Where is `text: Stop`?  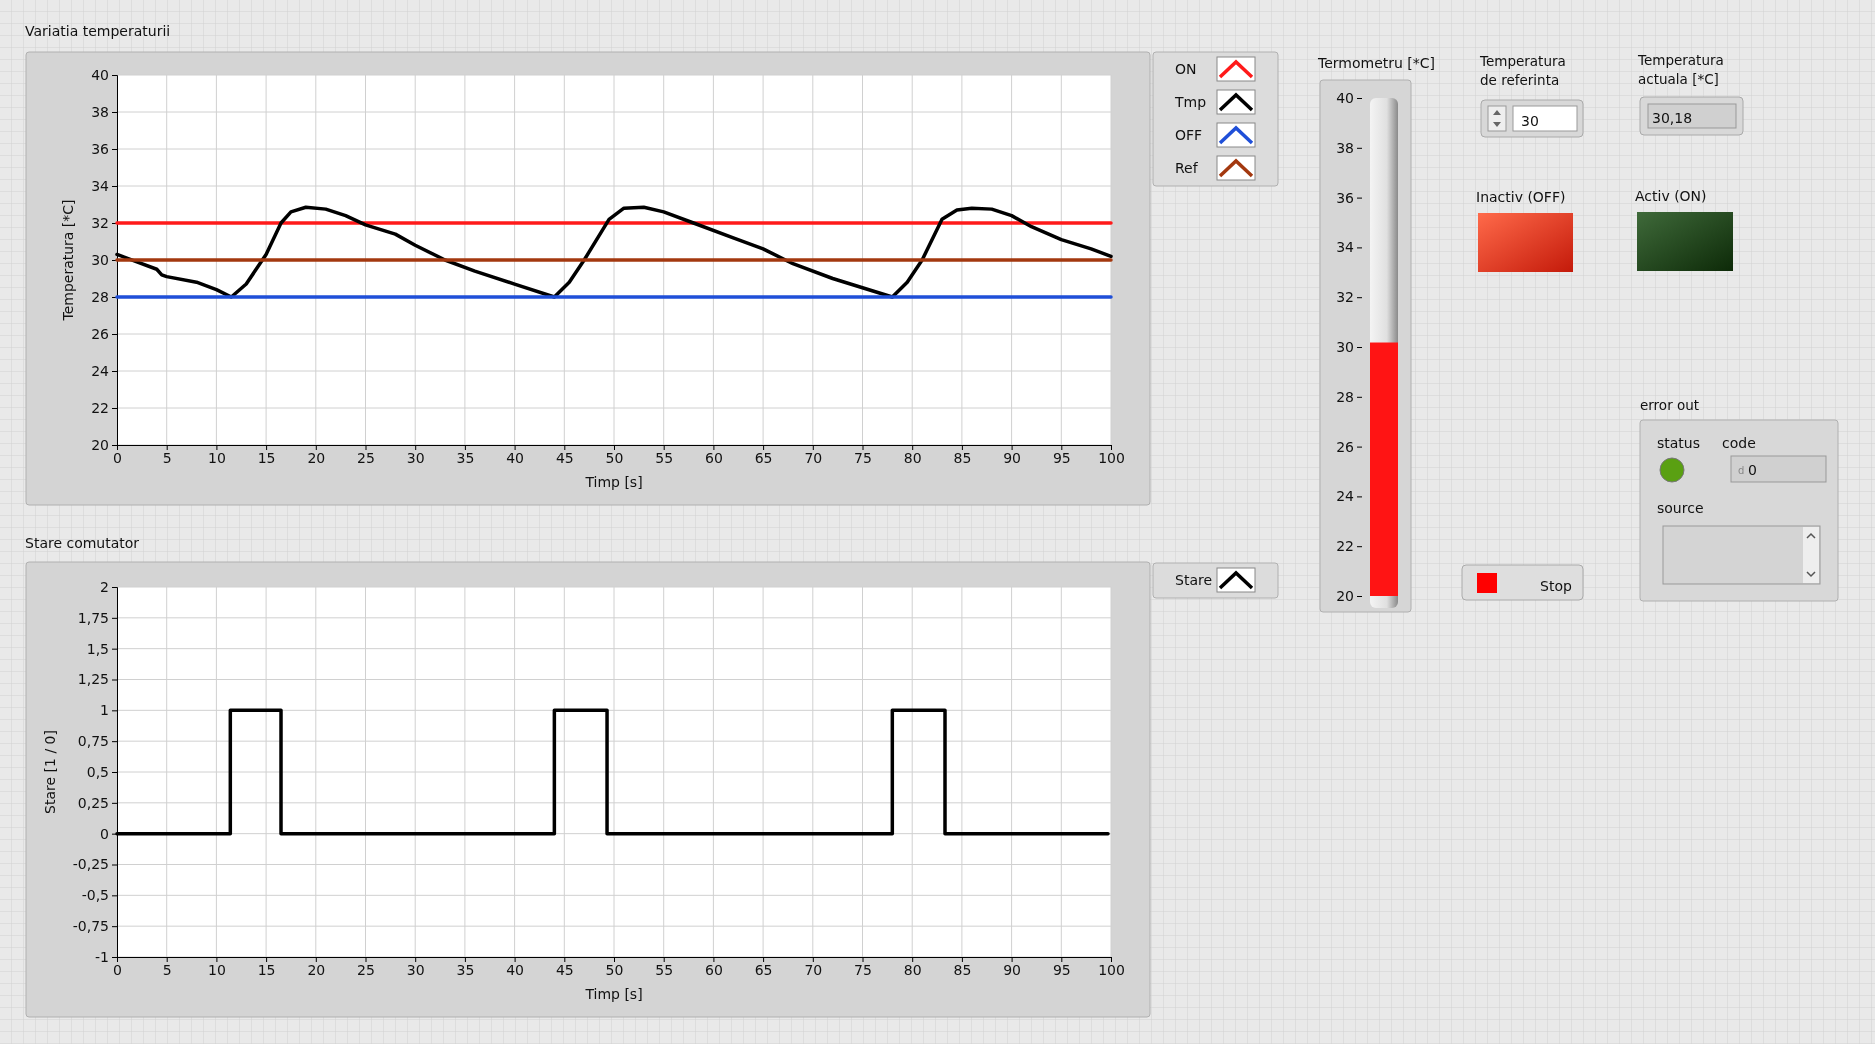
text: Stop is located at coordinates (1556, 586).